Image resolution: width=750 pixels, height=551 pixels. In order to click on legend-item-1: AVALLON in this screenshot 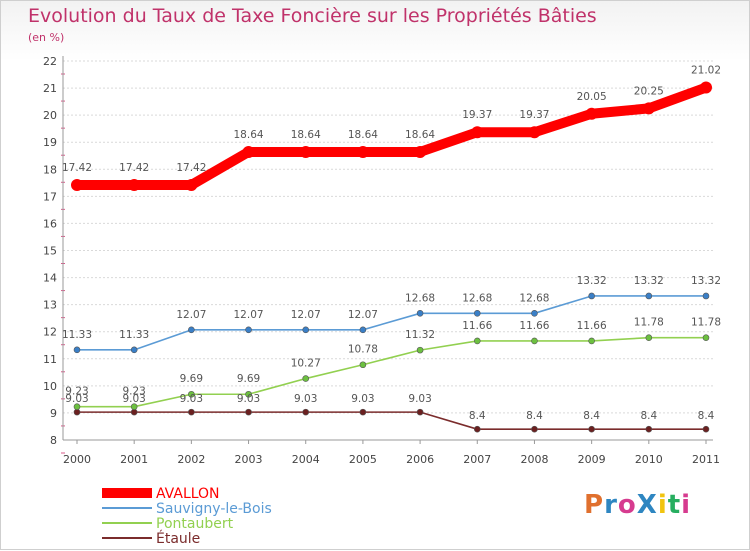, I will do `click(161, 494)`.